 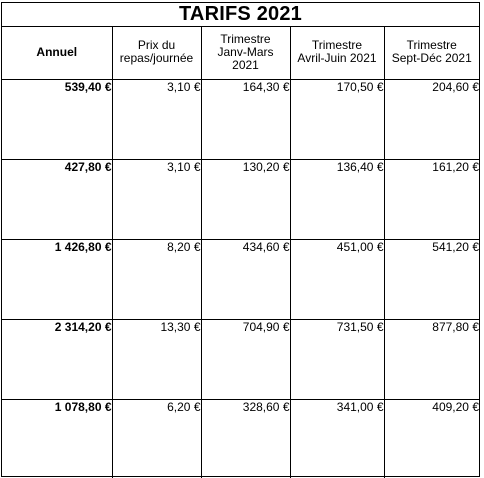 What do you see at coordinates (431, 53) in the screenshot?
I see `column-header-trimestre-sept-dec: Trimestre Sept-Déc 2021` at bounding box center [431, 53].